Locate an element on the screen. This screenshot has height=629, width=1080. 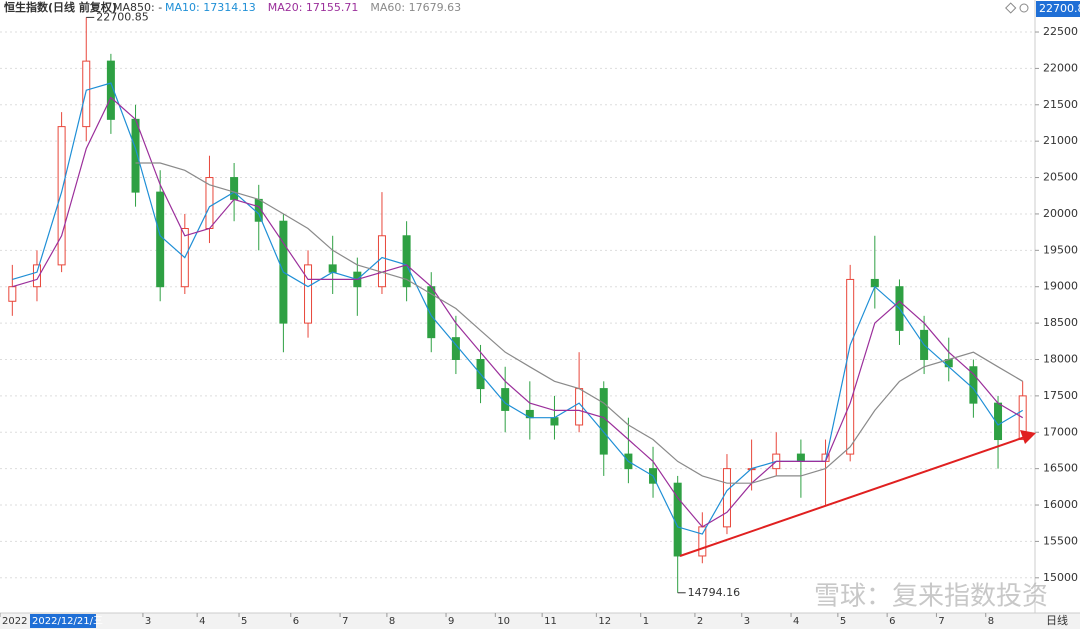
y-tick-label: 18000 is located at coordinates (1060, 358).